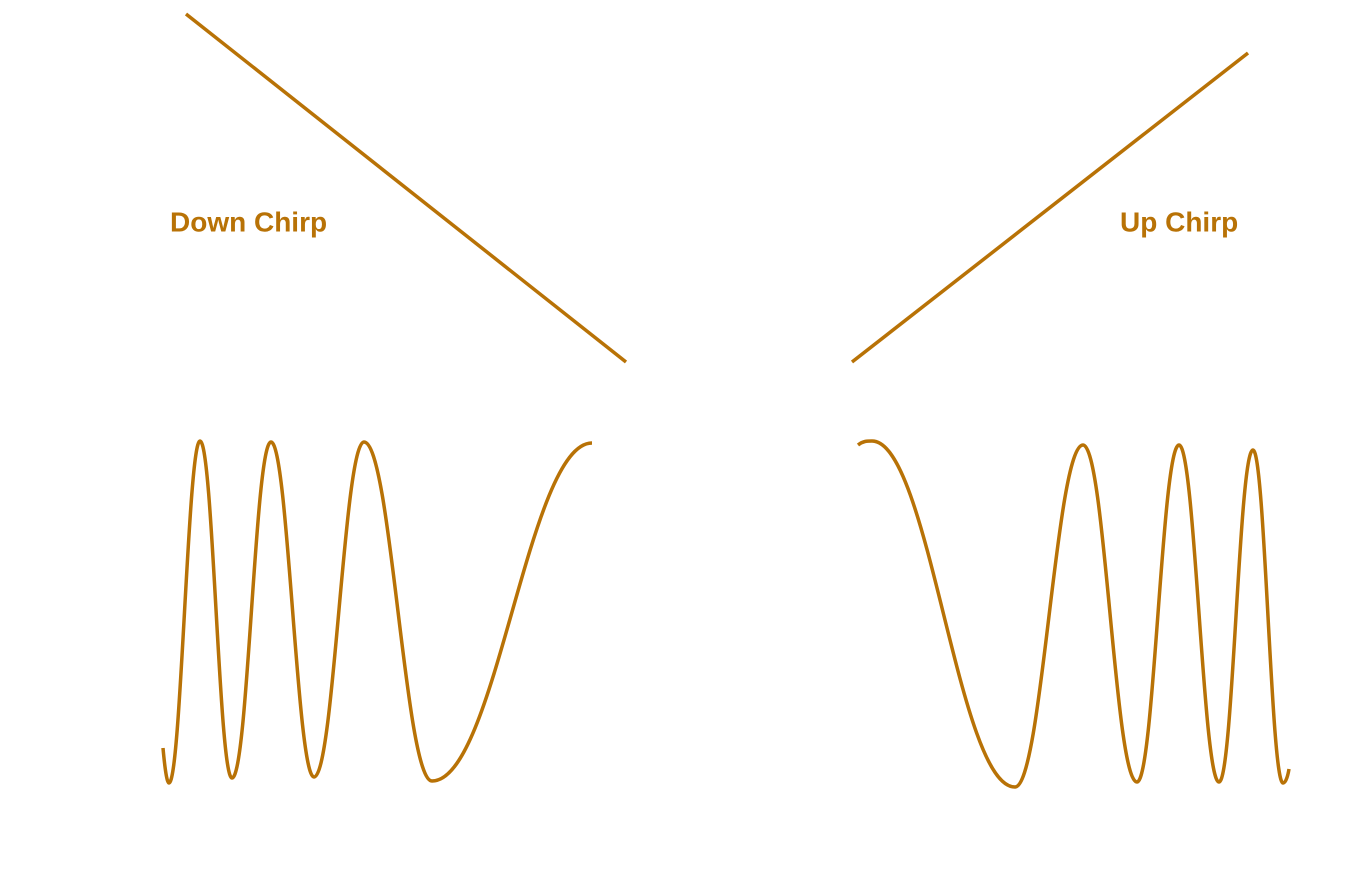 This screenshot has width=1360, height=891. I want to click on up-chirp-waveform, so click(1073, 614).